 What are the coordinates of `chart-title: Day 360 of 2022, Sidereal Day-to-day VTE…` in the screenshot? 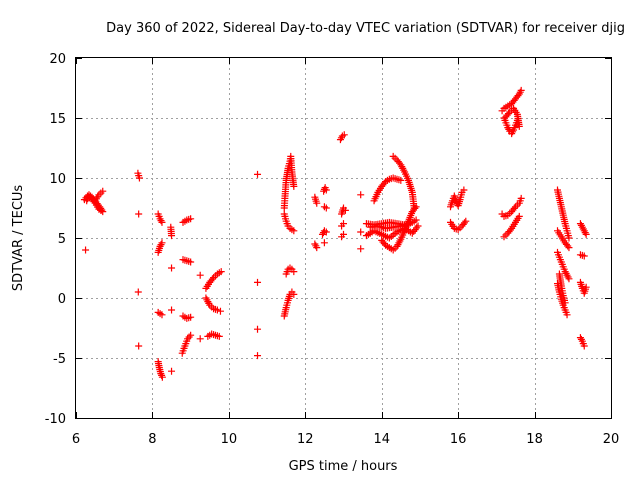 It's located at (365, 28).